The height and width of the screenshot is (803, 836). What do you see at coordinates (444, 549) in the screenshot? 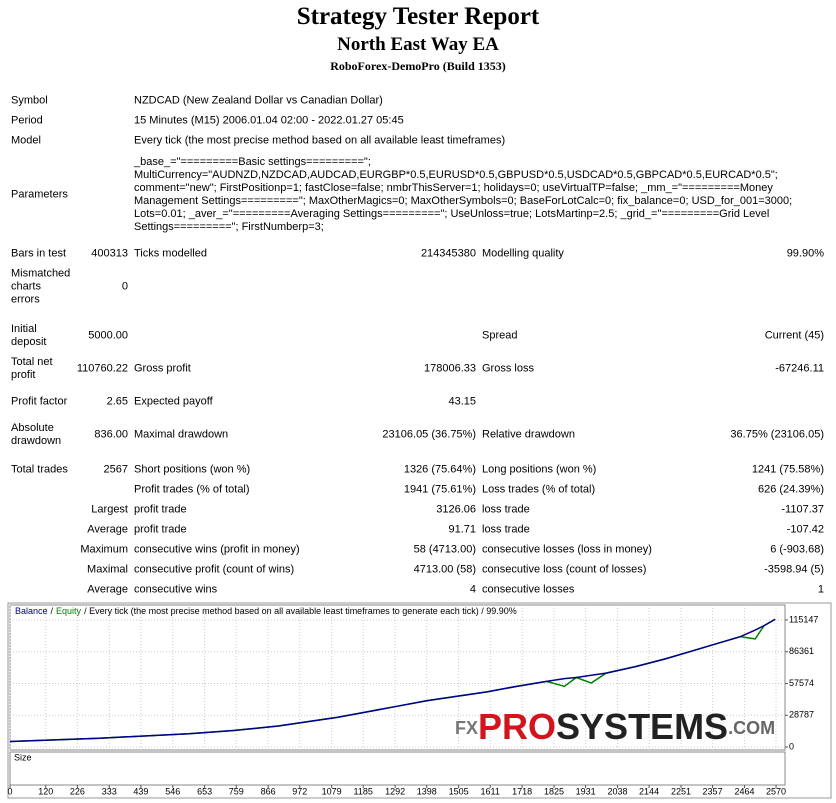
I see `stat-value: 58 (4713.00)` at bounding box center [444, 549].